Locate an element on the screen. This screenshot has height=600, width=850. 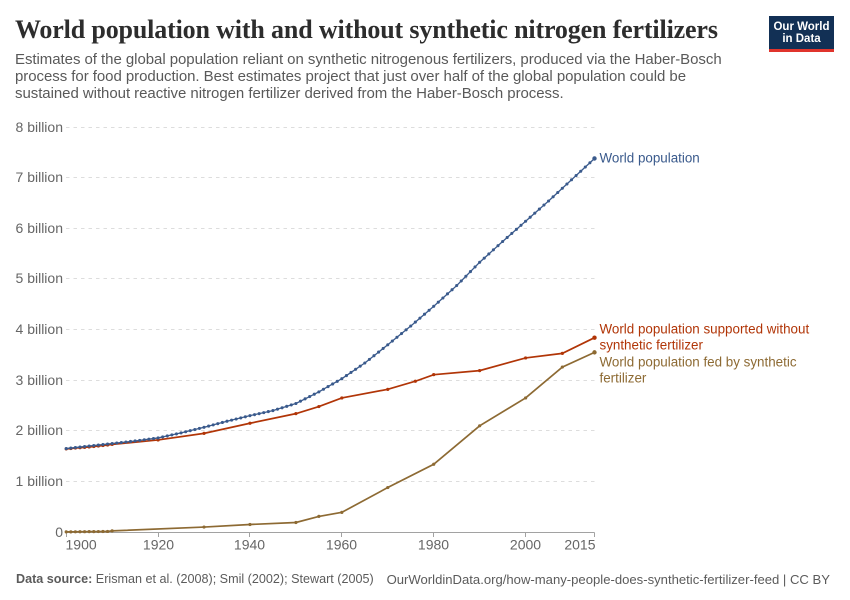
svg-text: 3 billion is located at coordinates (39, 380).